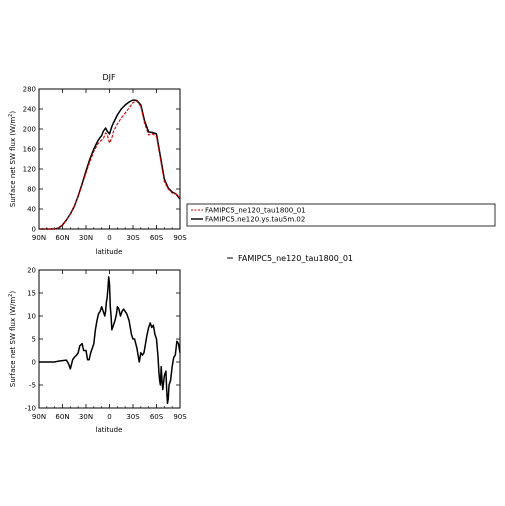 Image resolution: width=505 pixels, height=506 pixels. What do you see at coordinates (29, 110) in the screenshot?
I see `top-y-tick-label: 240` at bounding box center [29, 110].